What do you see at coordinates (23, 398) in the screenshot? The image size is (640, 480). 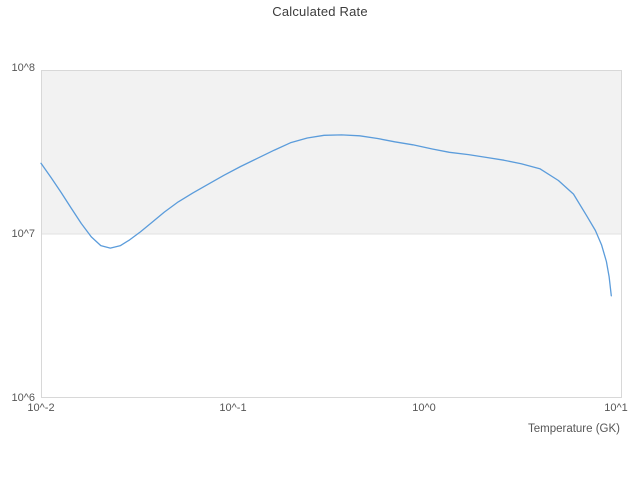 I see `y-tick-1e6: 10^6` at bounding box center [23, 398].